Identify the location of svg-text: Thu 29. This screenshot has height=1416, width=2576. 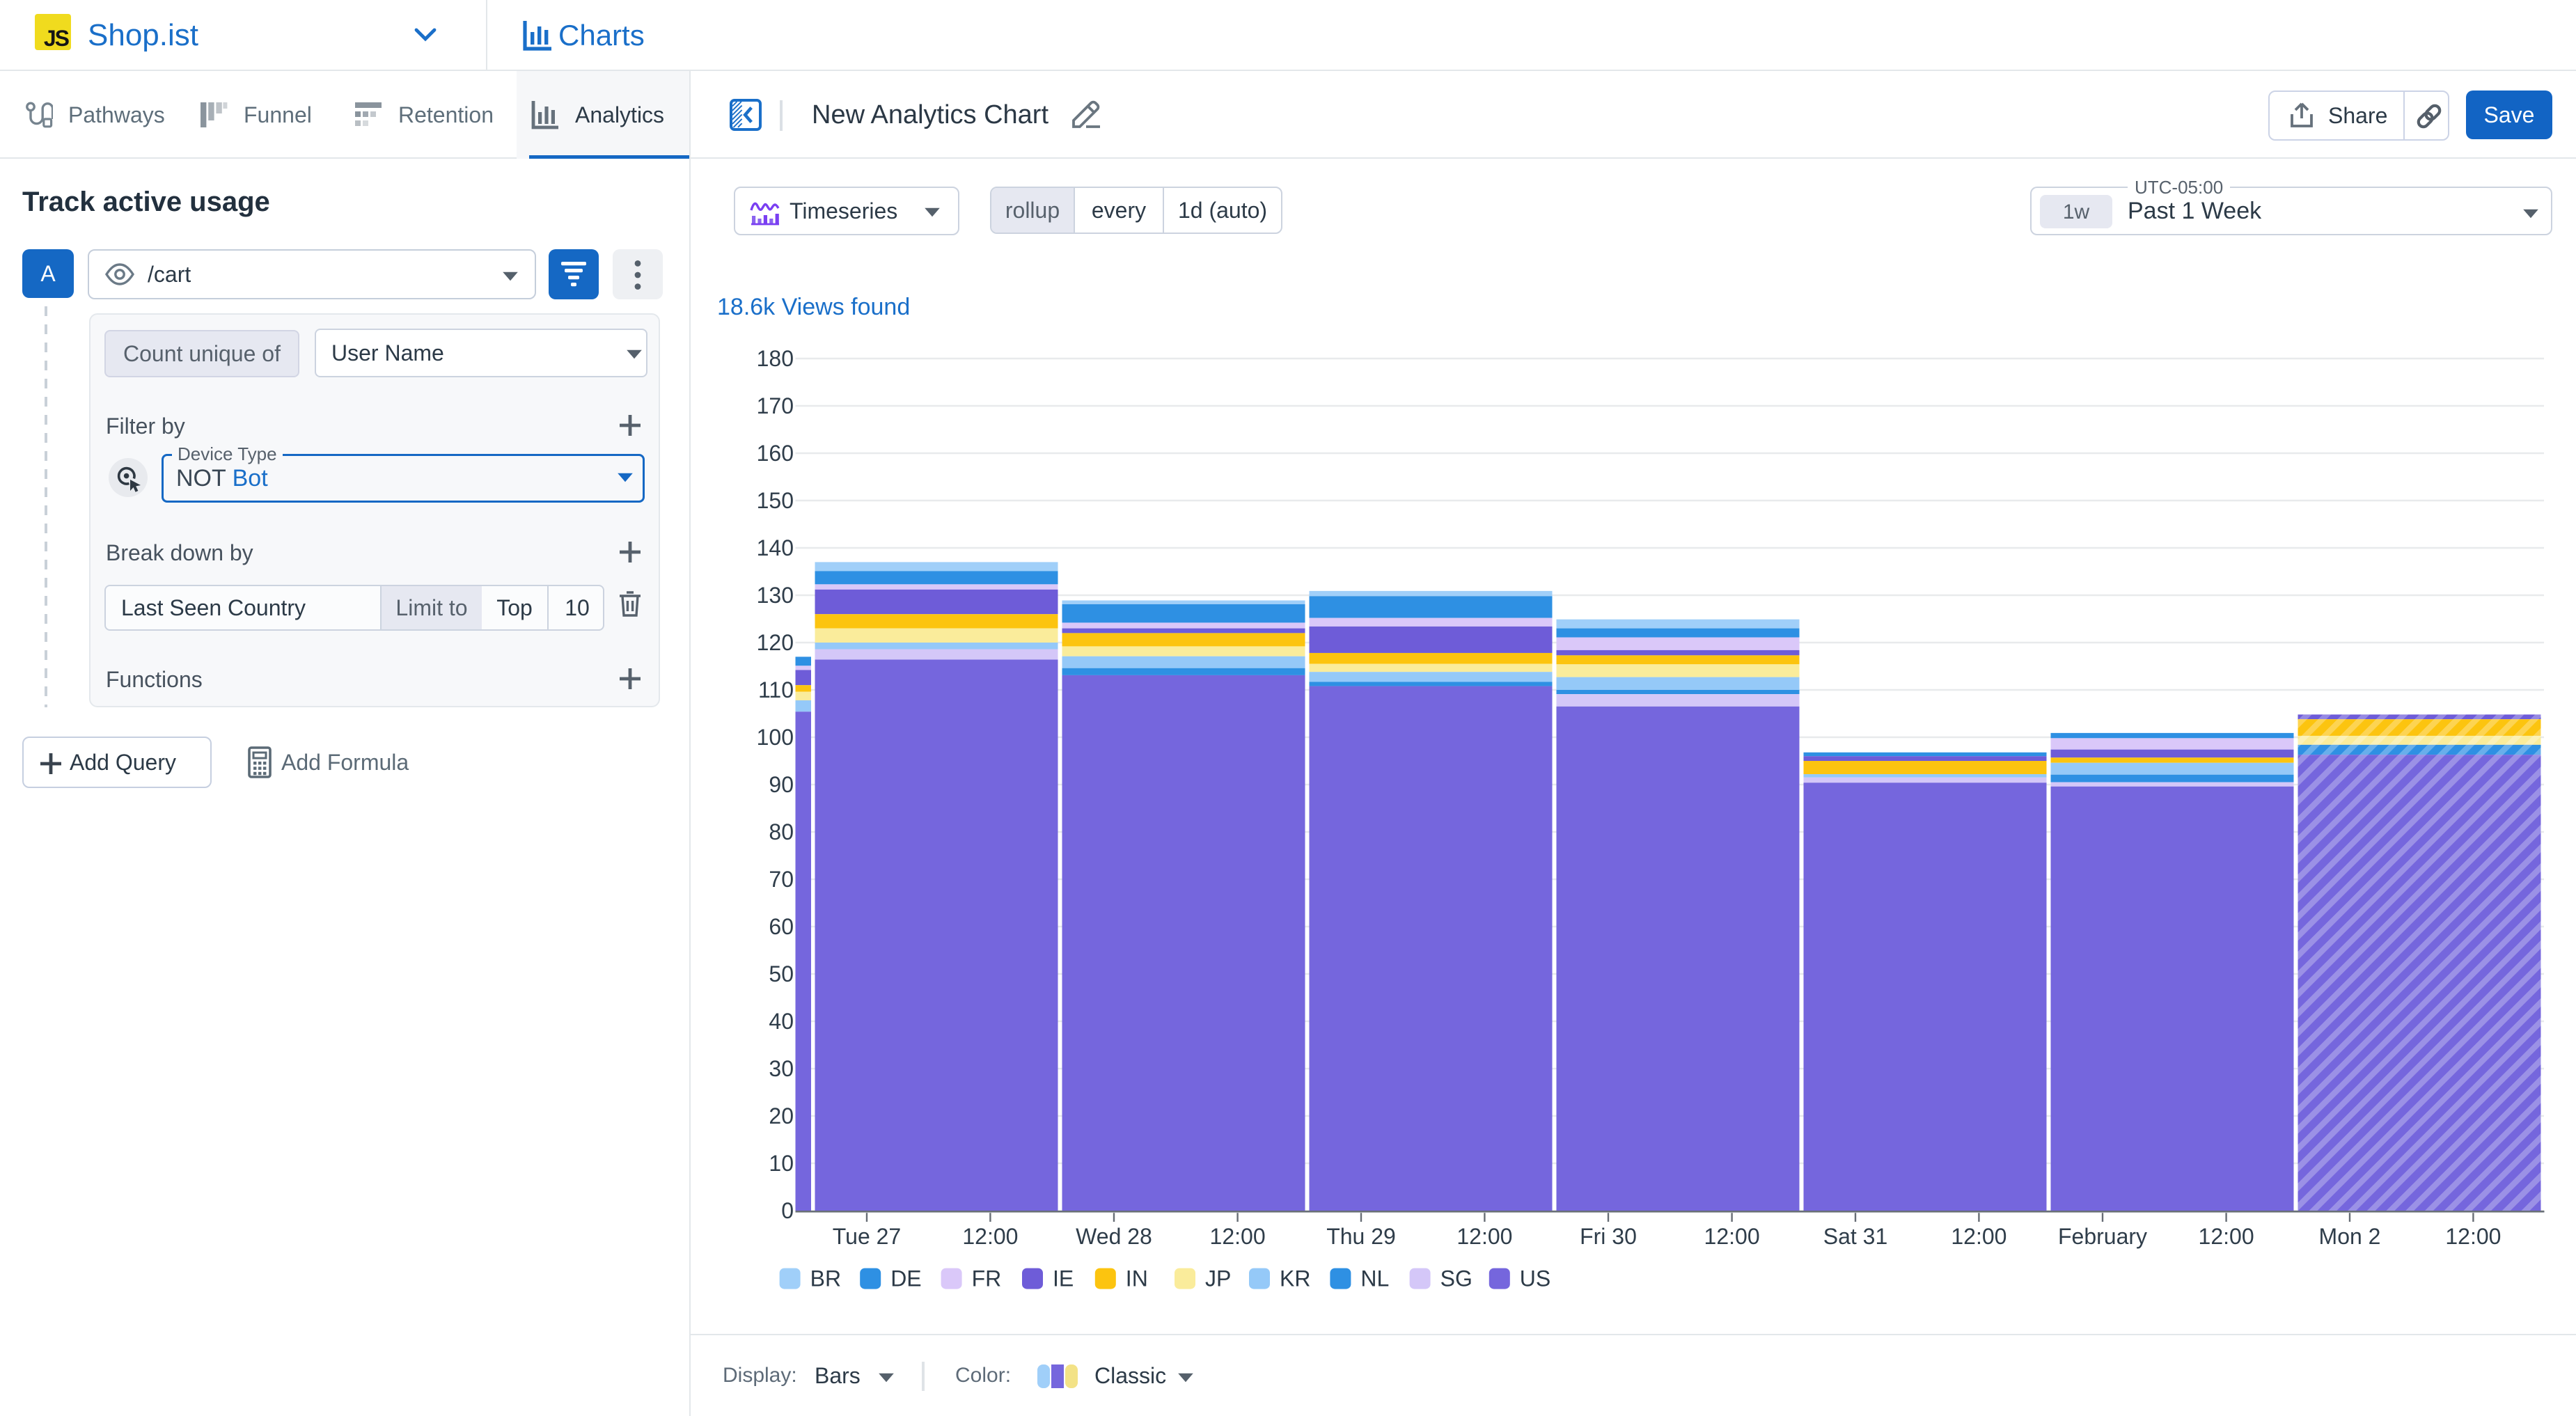
(1361, 1236).